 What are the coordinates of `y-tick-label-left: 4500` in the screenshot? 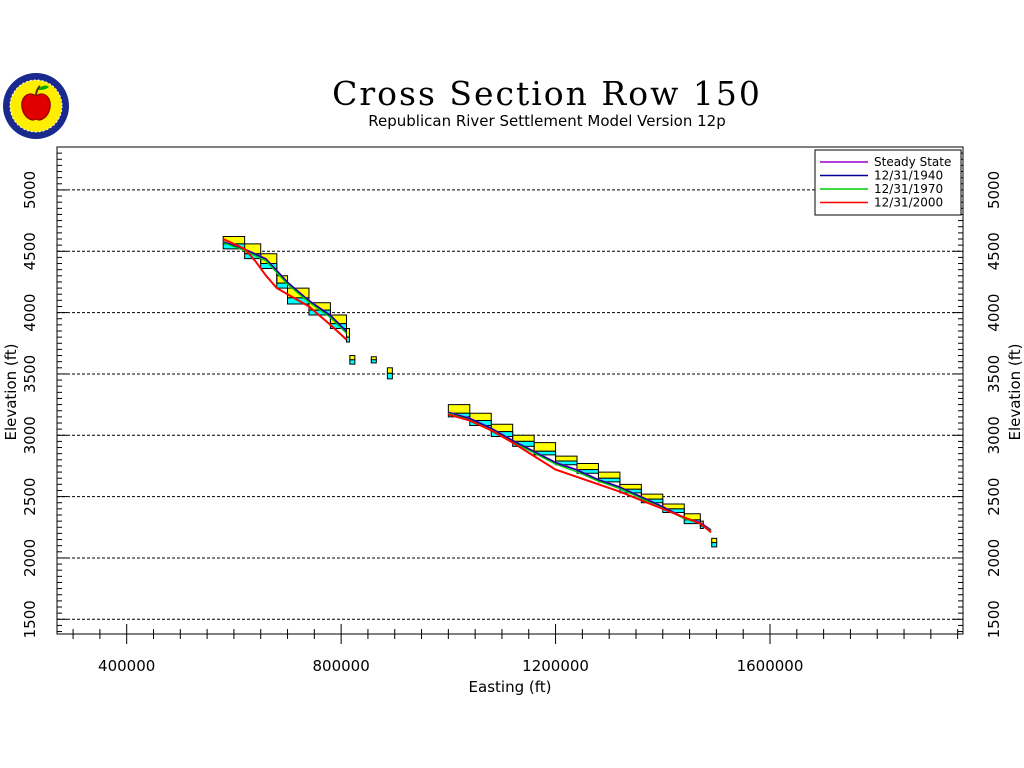 It's located at (30, 251).